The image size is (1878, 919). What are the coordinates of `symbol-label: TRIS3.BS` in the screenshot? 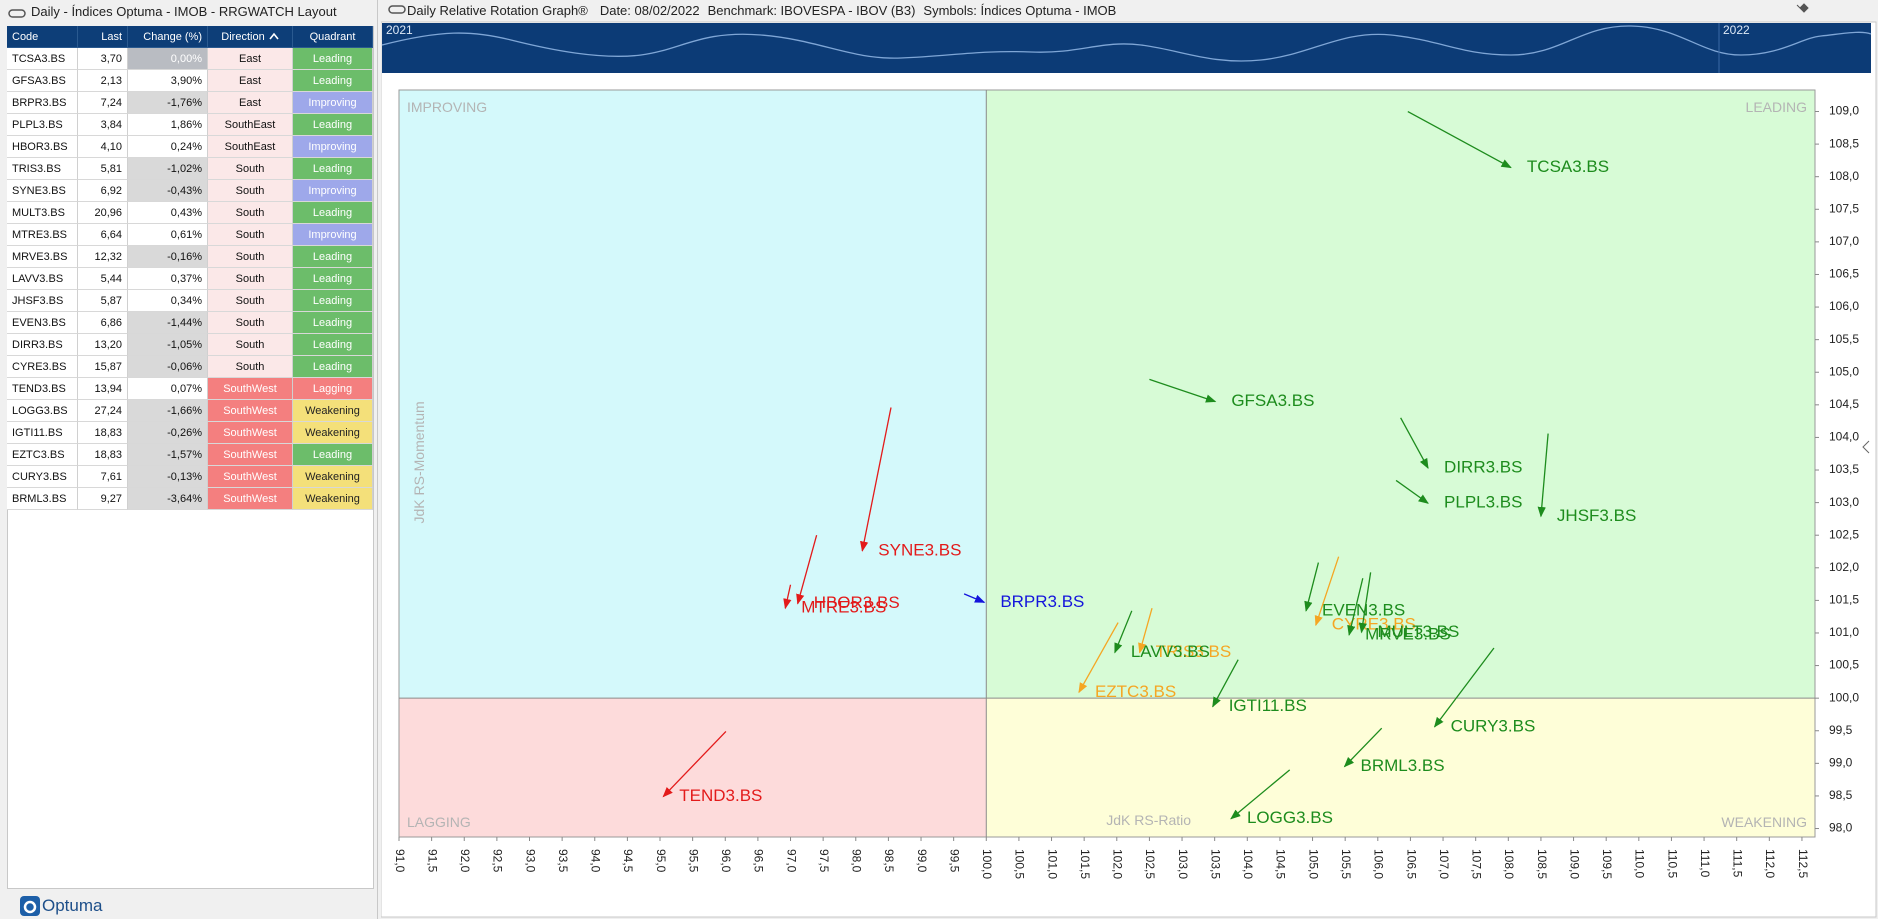 It's located at (1194, 651).